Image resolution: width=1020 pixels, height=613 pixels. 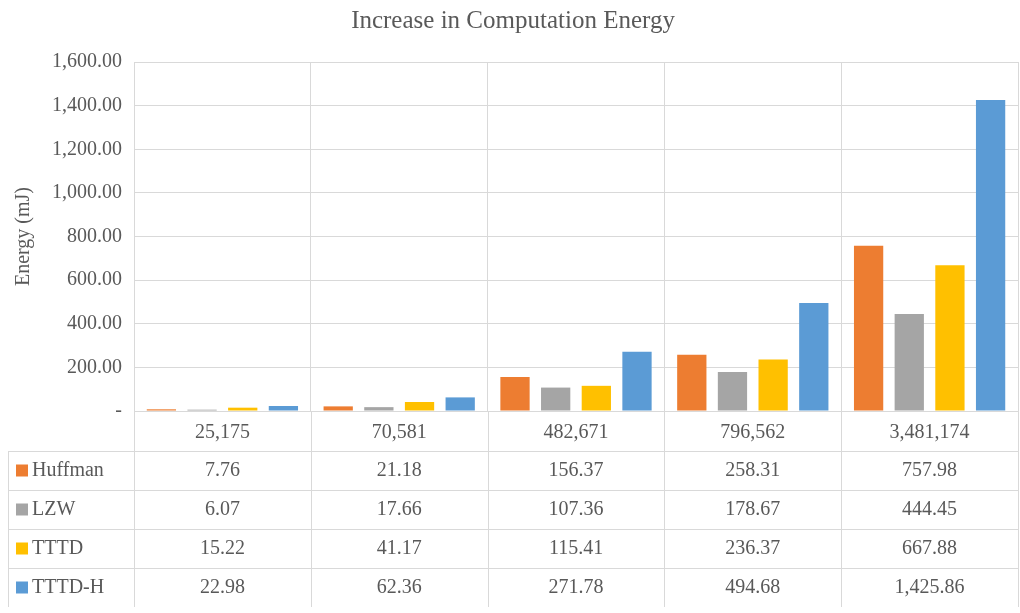 What do you see at coordinates (87, 103) in the screenshot?
I see `y-tick-label: 1,400.00` at bounding box center [87, 103].